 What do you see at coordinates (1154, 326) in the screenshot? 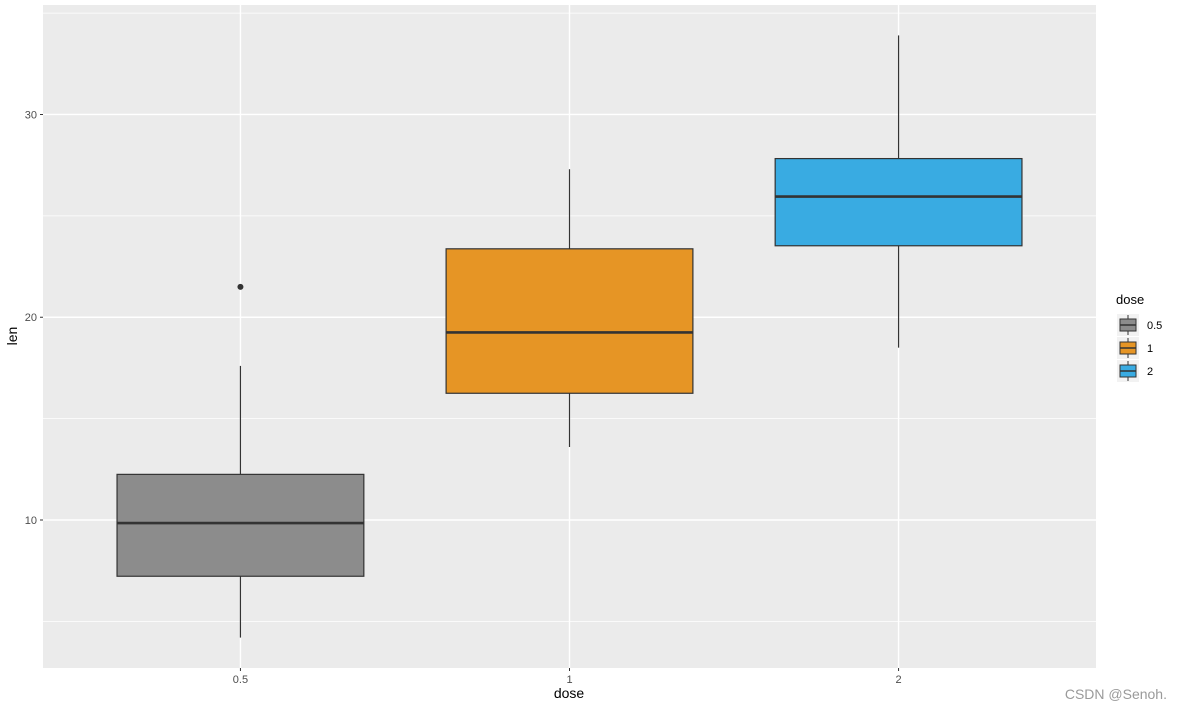
I see `legend-label: 0.5` at bounding box center [1154, 326].